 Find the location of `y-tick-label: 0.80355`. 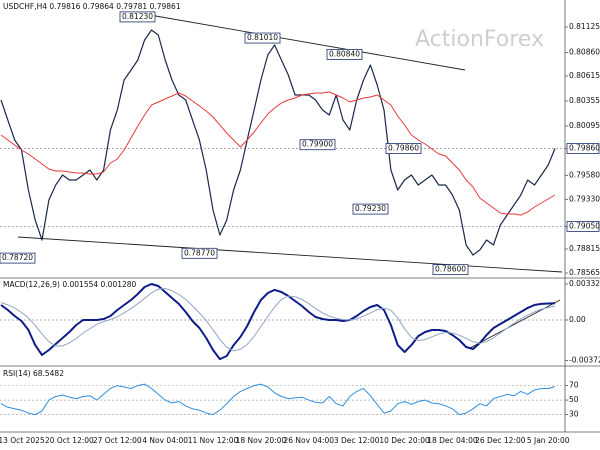

y-tick-label: 0.80355 is located at coordinates (584, 100).